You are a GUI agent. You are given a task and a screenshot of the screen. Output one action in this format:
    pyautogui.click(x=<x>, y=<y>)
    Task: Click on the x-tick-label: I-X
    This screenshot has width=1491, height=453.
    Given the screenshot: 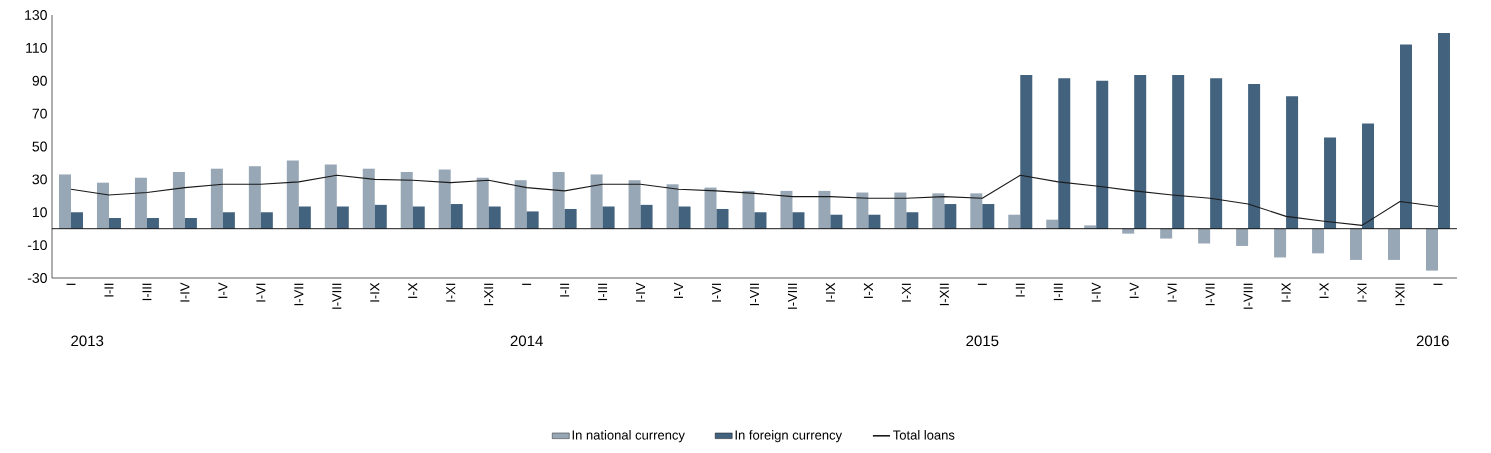 What is the action you would take?
    pyautogui.click(x=413, y=290)
    